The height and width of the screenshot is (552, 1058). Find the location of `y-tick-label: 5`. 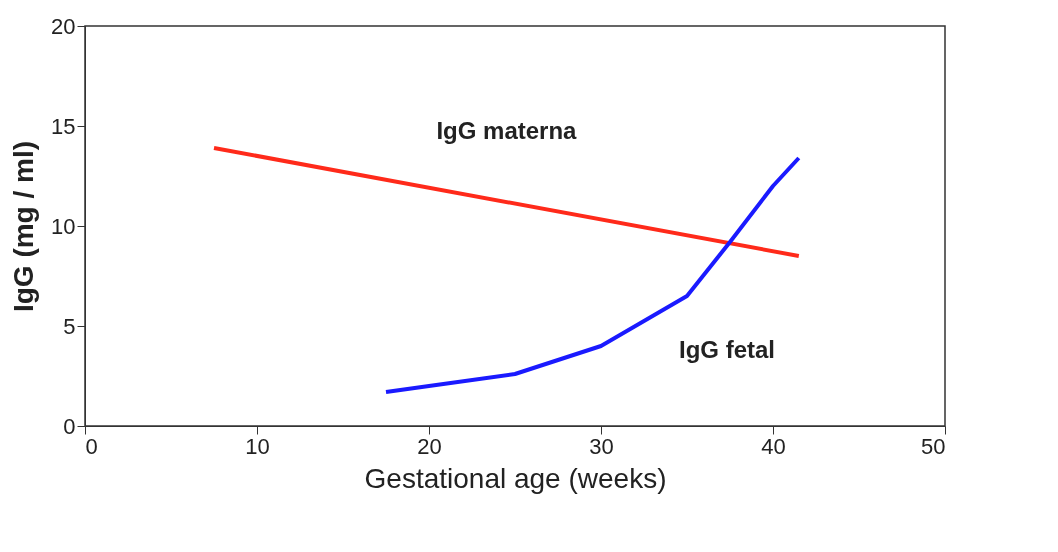

y-tick-label: 5 is located at coordinates (69, 326).